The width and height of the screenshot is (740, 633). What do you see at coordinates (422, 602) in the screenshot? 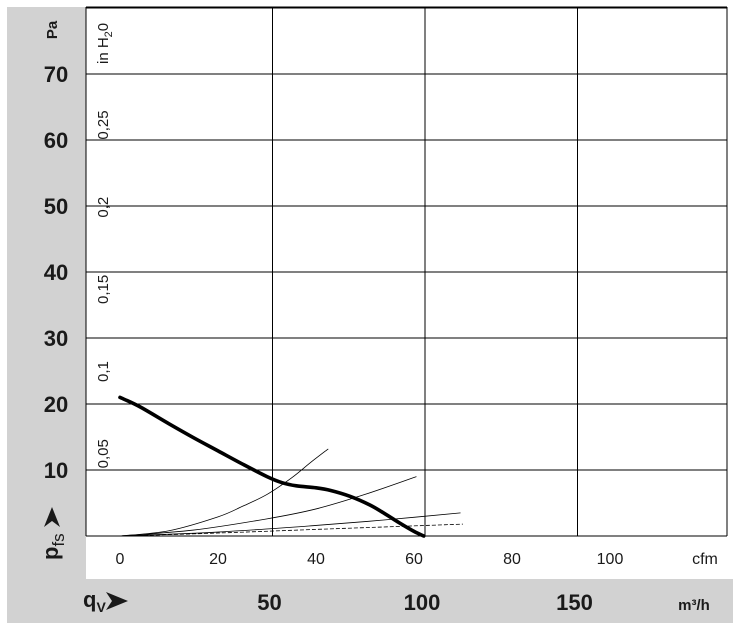
I see `m3h-tick-label: 100` at bounding box center [422, 602].